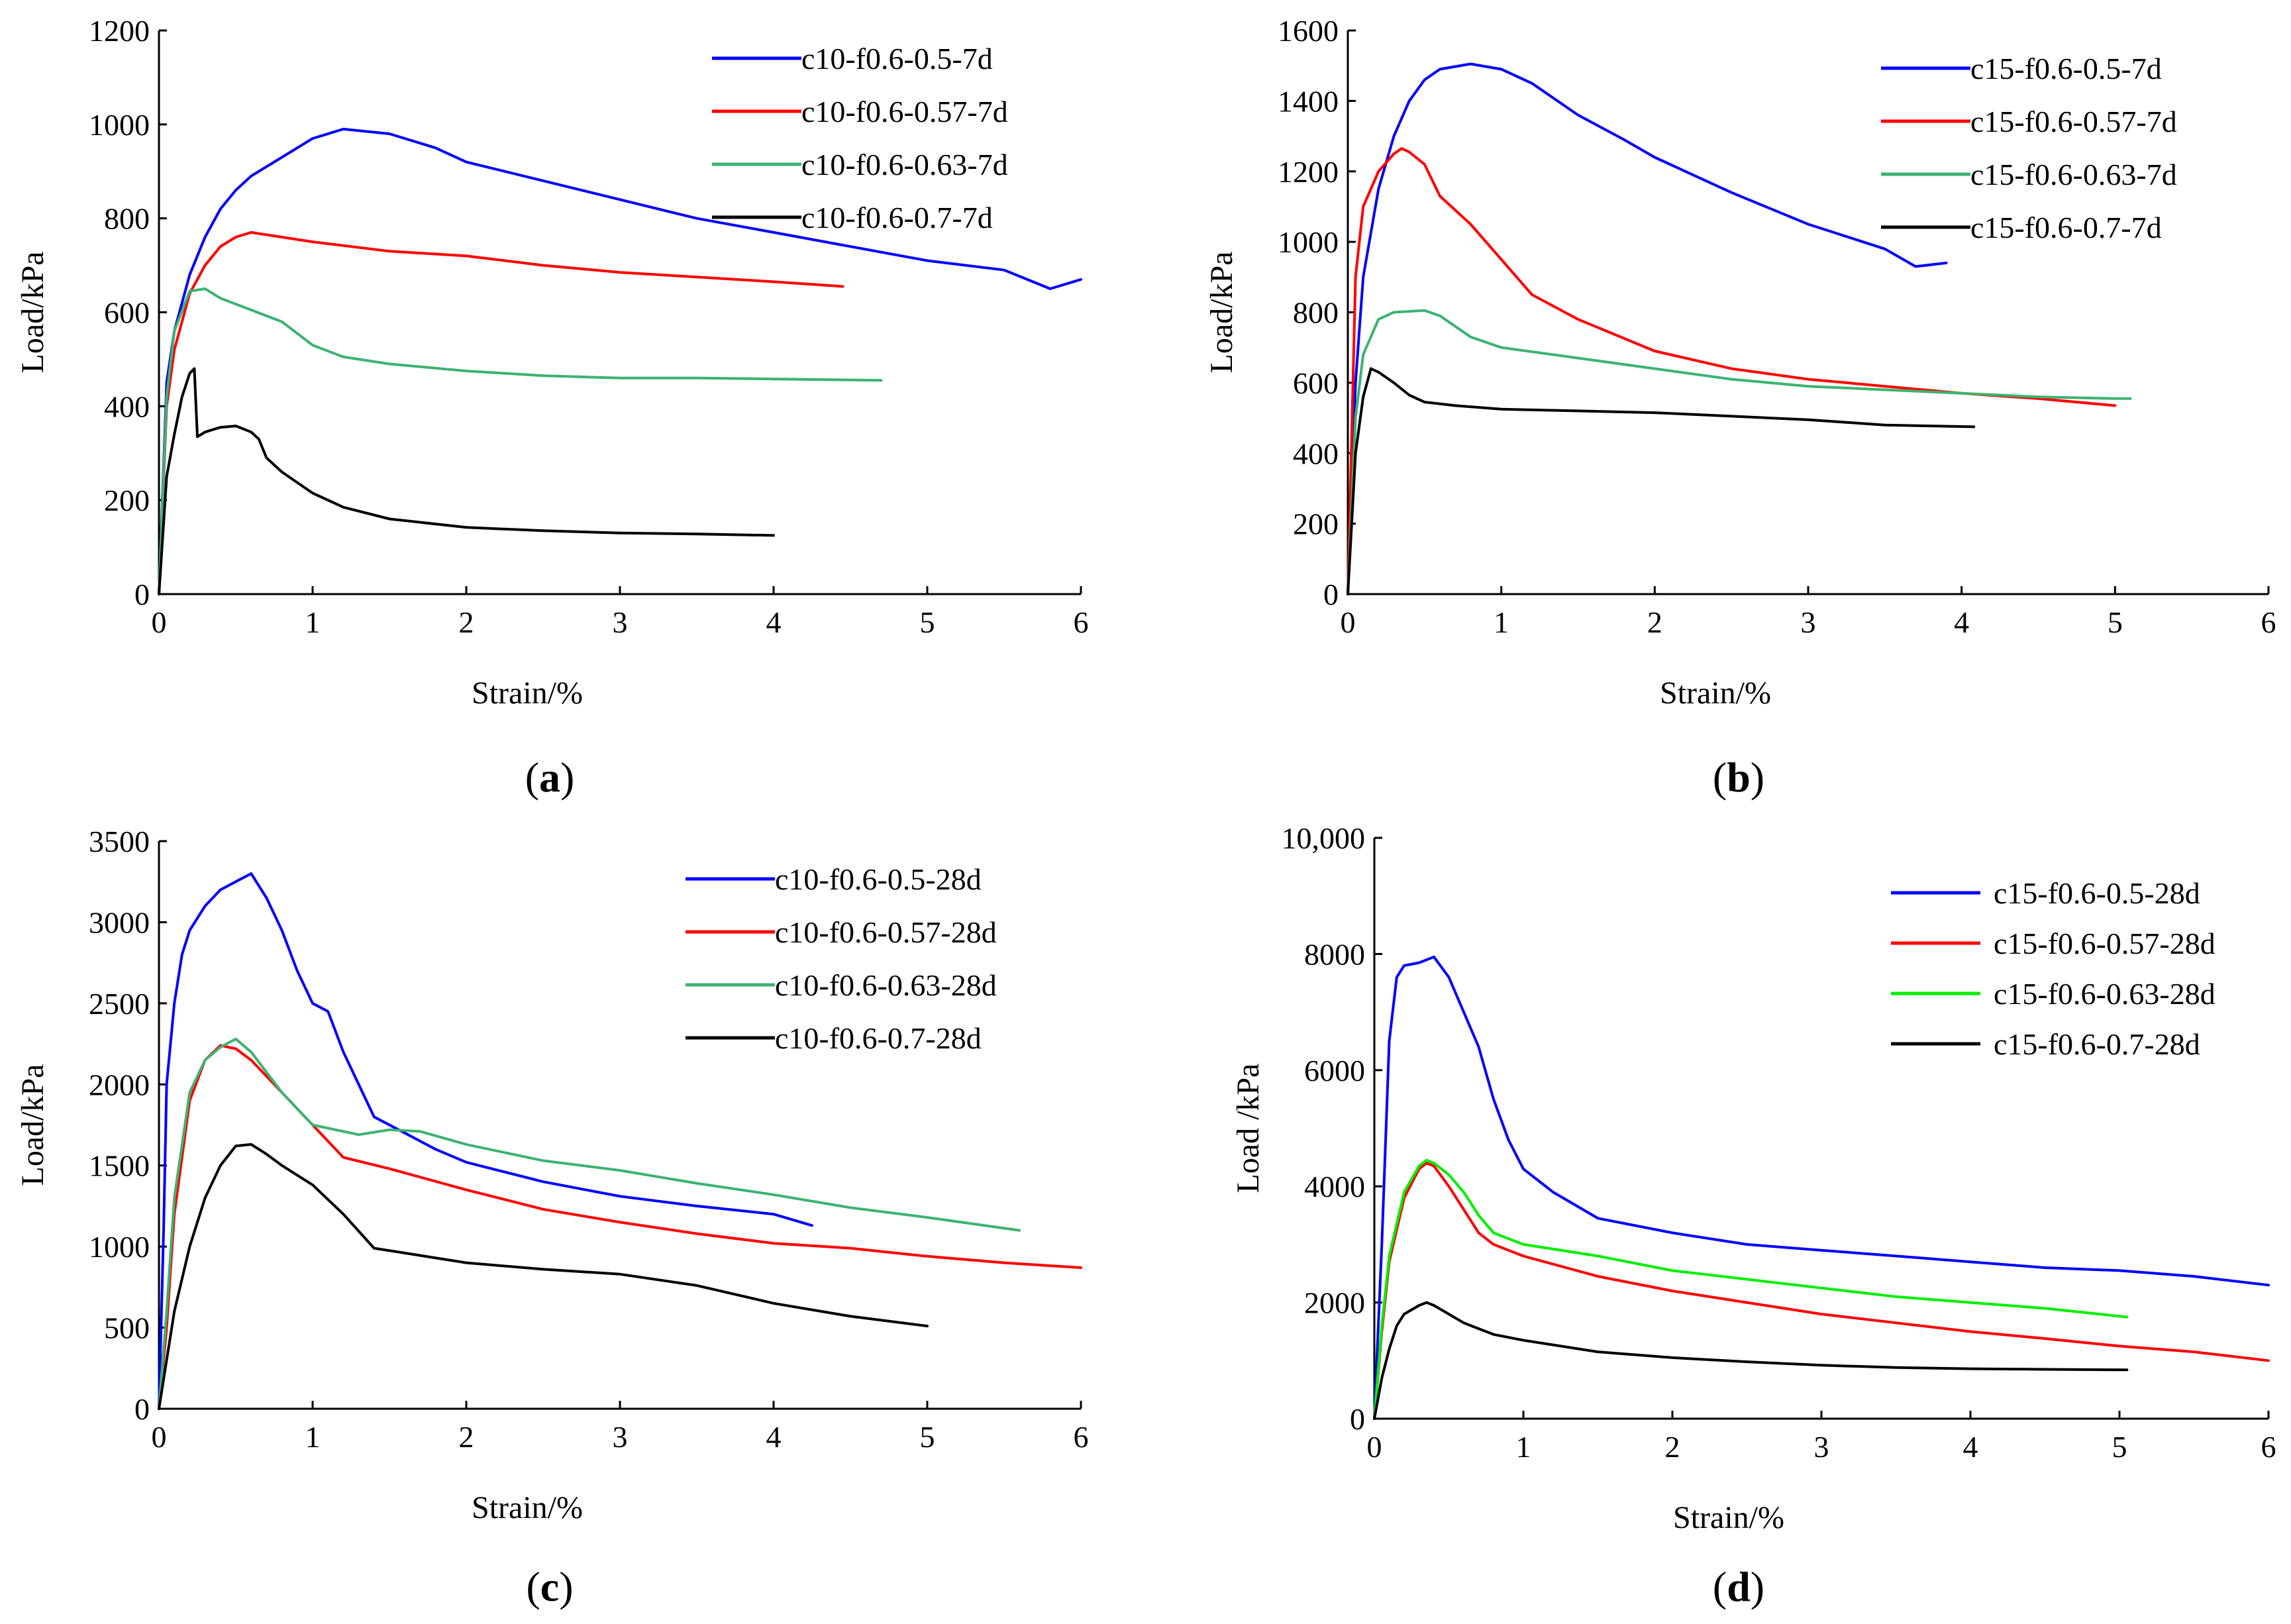 The image size is (2291, 1624). What do you see at coordinates (1308, 31) in the screenshot?
I see `y-tick-label: 1600` at bounding box center [1308, 31].